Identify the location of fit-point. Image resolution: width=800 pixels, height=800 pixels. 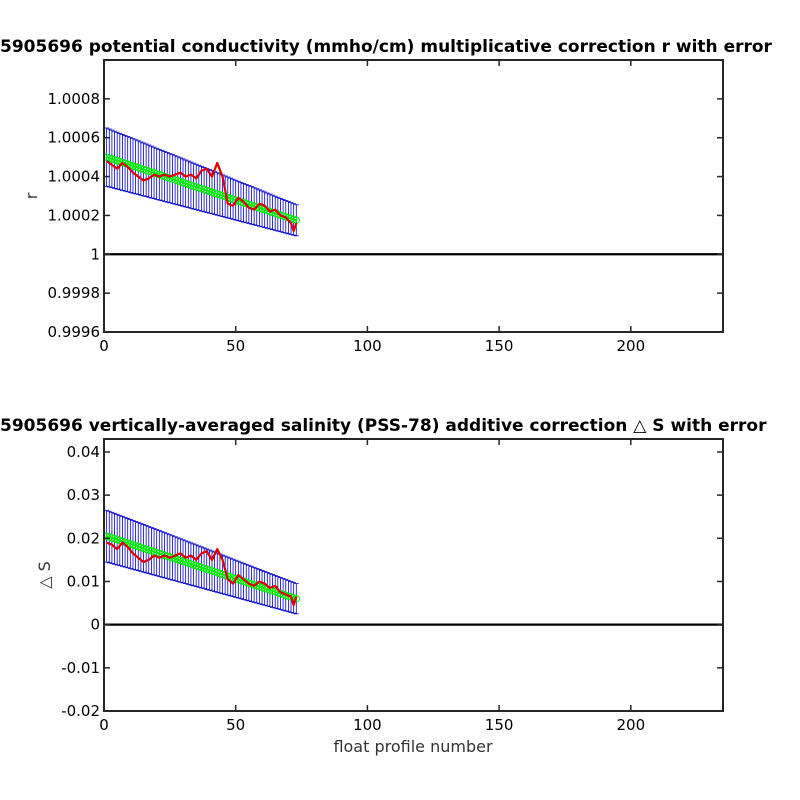
(296, 599).